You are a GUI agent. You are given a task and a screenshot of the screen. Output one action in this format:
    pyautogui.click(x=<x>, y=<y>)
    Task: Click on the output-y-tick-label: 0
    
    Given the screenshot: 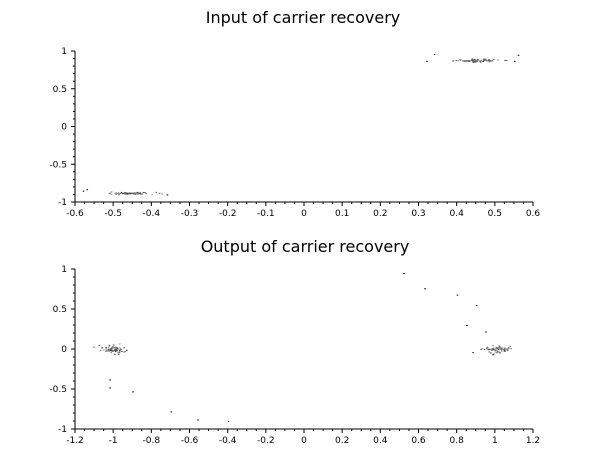 What is the action you would take?
    pyautogui.click(x=64, y=350)
    